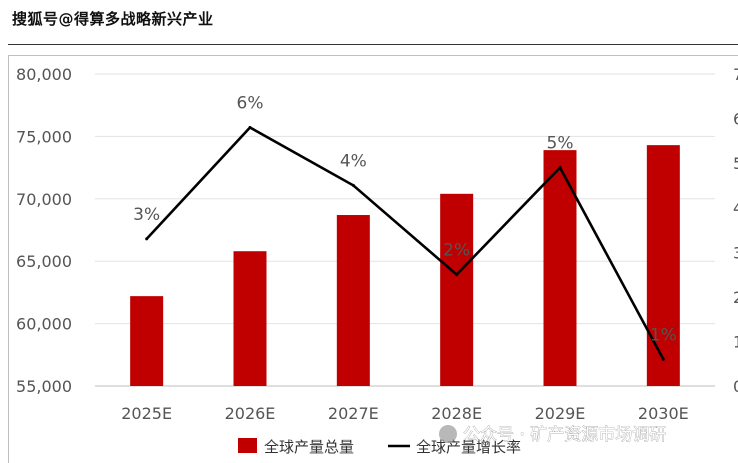 The image size is (738, 463). Describe the element at coordinates (735, 163) in the screenshot. I see `y-right-tick-label: 5` at that location.